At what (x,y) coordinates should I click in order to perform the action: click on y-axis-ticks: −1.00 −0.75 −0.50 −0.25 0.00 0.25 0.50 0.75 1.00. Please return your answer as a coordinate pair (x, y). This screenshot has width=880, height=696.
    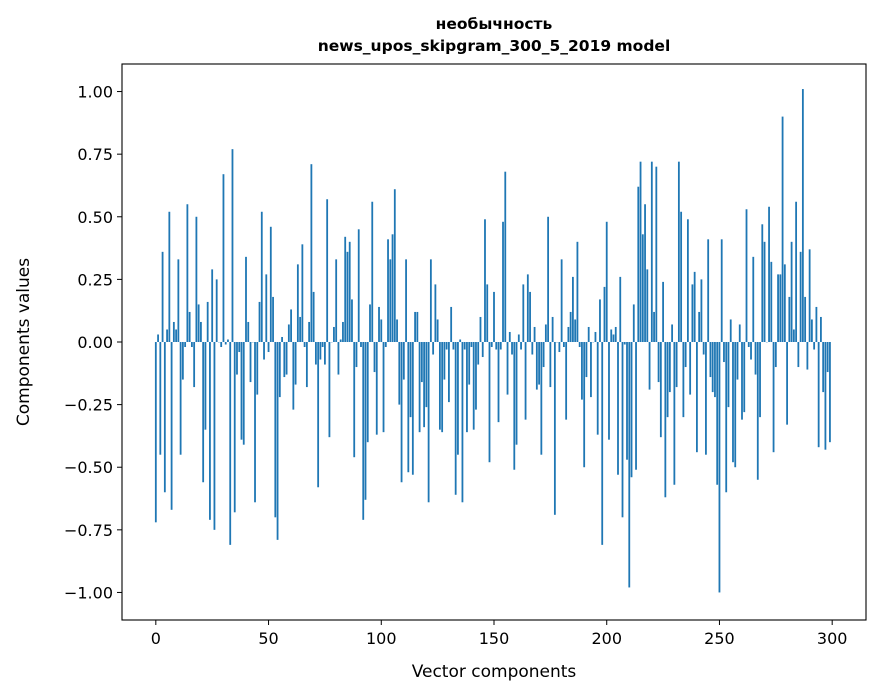
    Looking at the image, I should click on (93, 342).